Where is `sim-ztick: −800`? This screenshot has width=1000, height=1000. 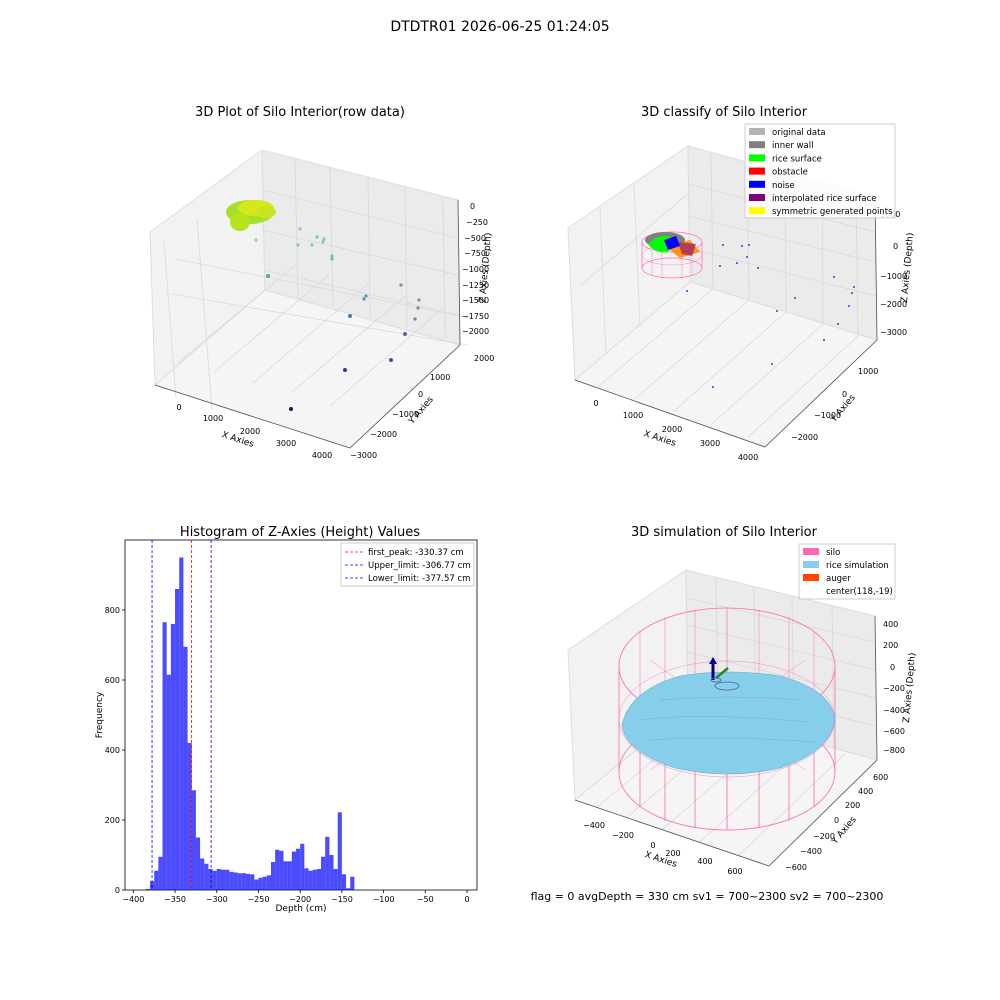
sim-ztick: −800 is located at coordinates (894, 750).